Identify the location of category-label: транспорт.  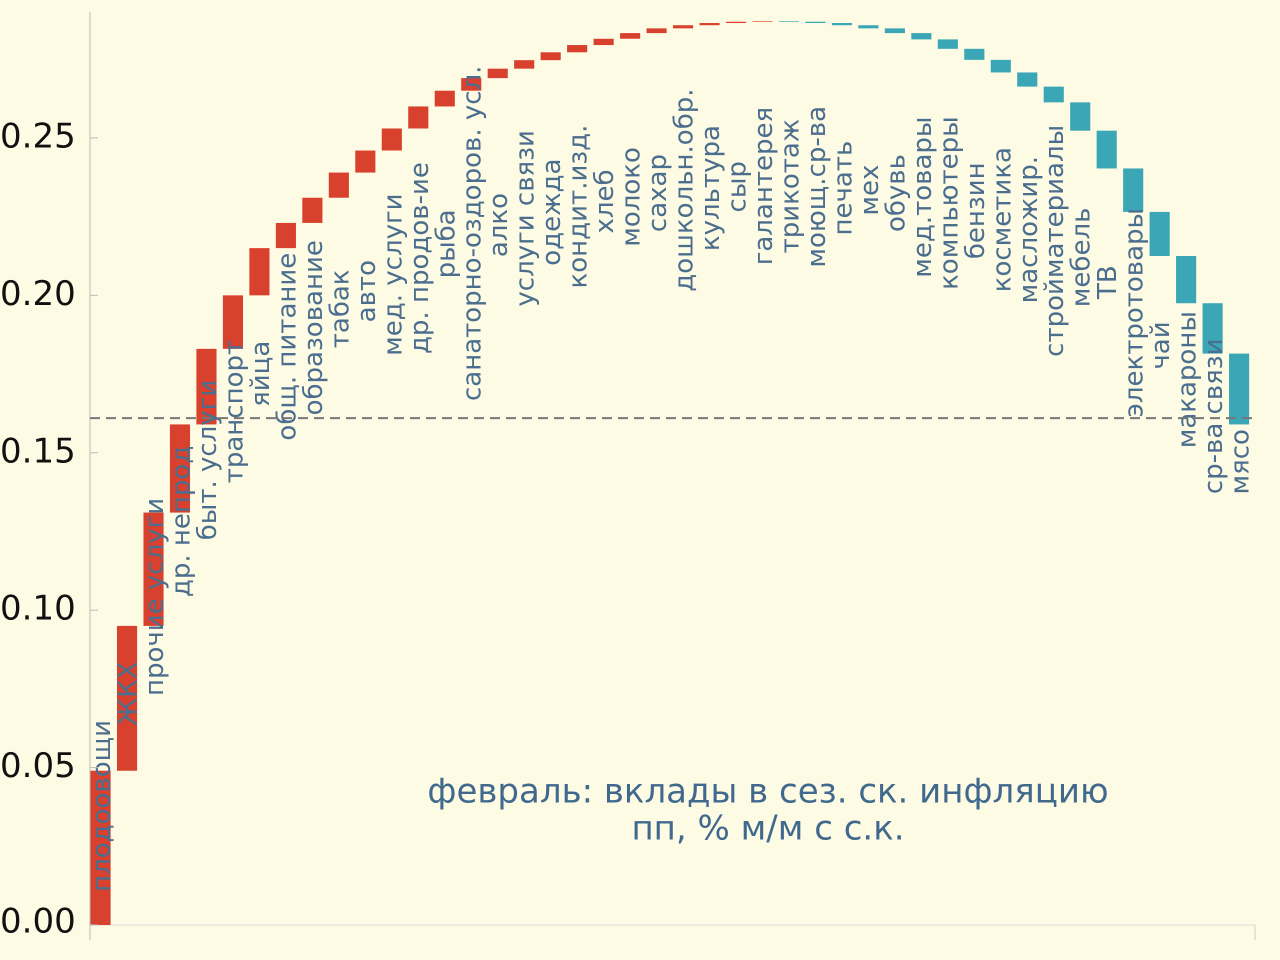
(234, 411).